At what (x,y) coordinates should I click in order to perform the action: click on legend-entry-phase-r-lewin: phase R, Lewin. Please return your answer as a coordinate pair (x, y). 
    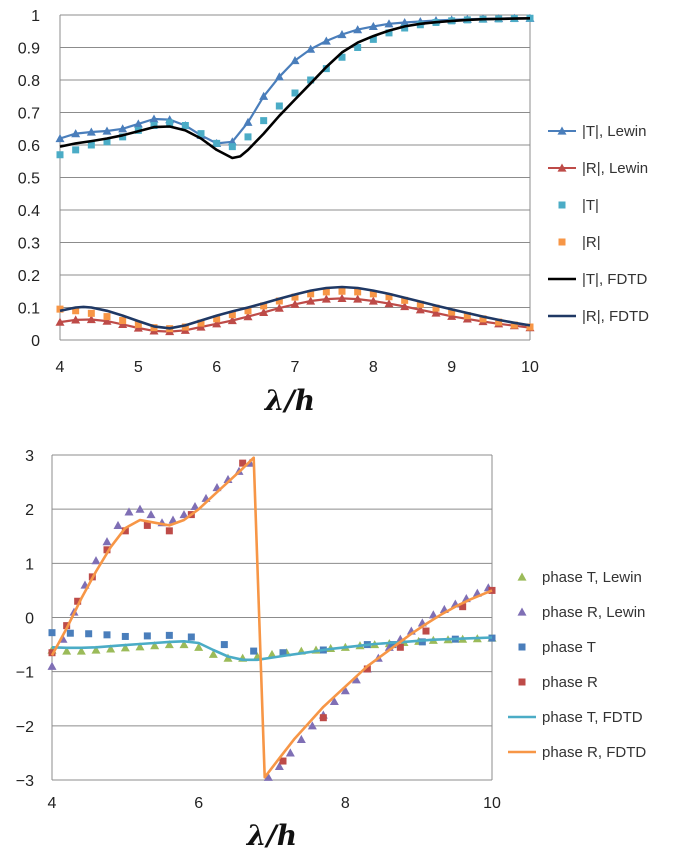
    Looking at the image, I should click on (581, 612).